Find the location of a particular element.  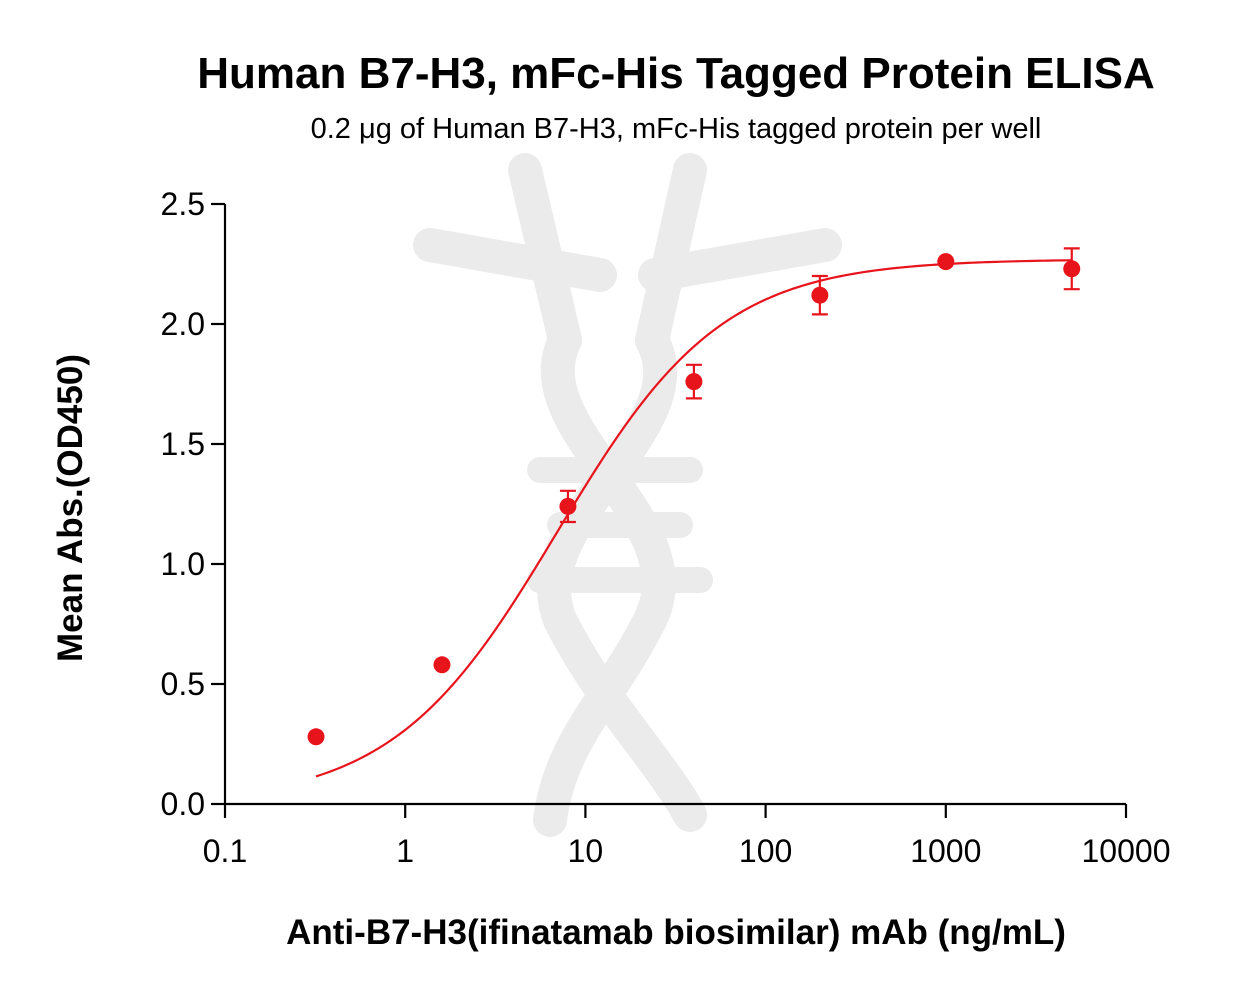

y-tick-label: 2.0 is located at coordinates (183, 324).